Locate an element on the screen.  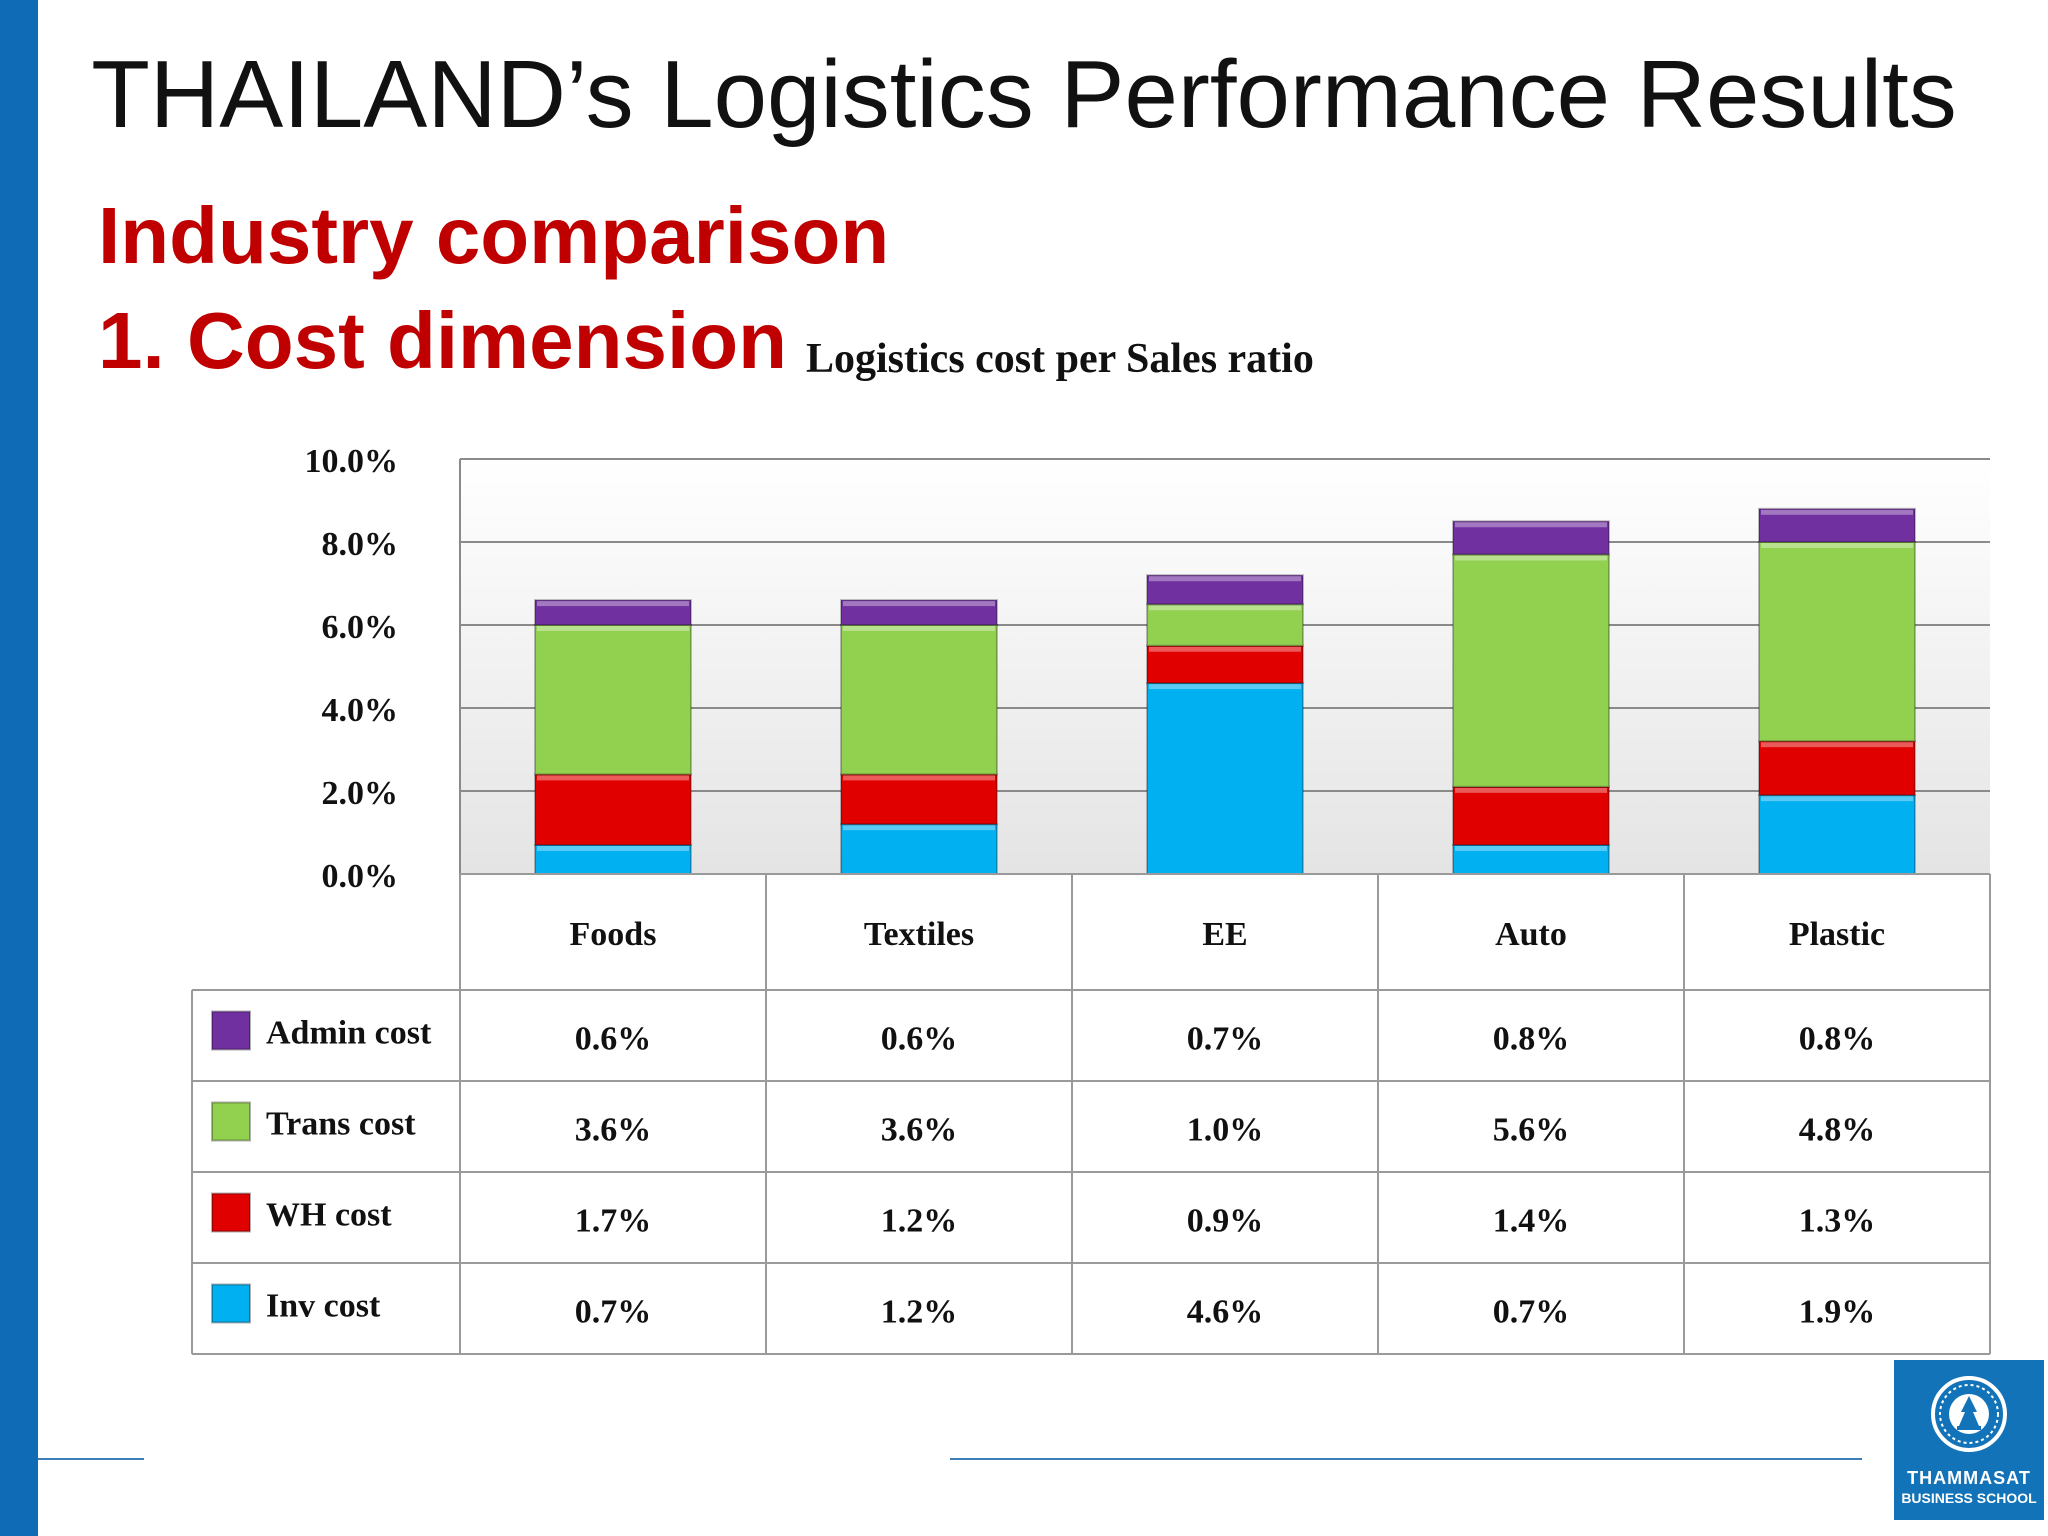
left-accent-bar is located at coordinates (19, 768).